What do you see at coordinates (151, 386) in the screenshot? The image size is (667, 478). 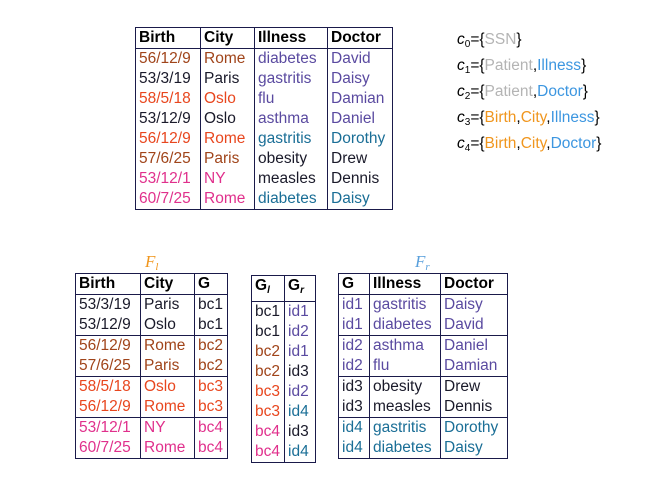 I see `table-row: 58/5/18 Oslo bc3` at bounding box center [151, 386].